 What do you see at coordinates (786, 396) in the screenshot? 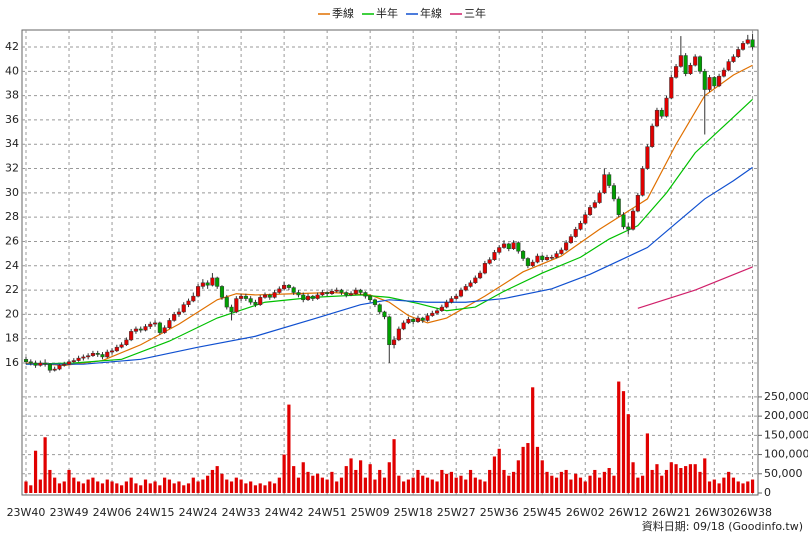
I see `y2-tick-label: 250,000` at bounding box center [786, 396].